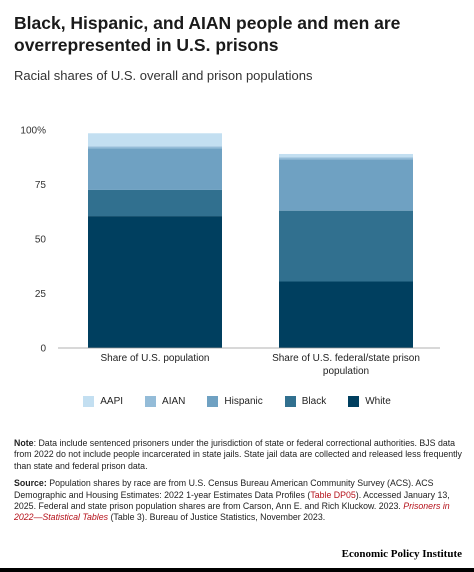 Image resolution: width=474 pixels, height=572 pixels. What do you see at coordinates (41, 240) in the screenshot?
I see `y-tick-label: 50` at bounding box center [41, 240].